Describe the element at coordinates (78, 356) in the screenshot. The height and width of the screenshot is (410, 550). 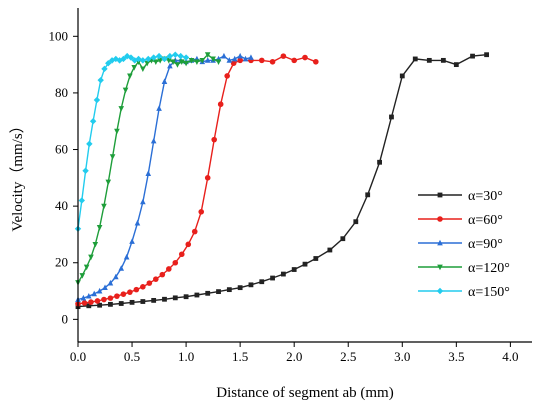
I see `x-tick-label: 0.0` at that location.